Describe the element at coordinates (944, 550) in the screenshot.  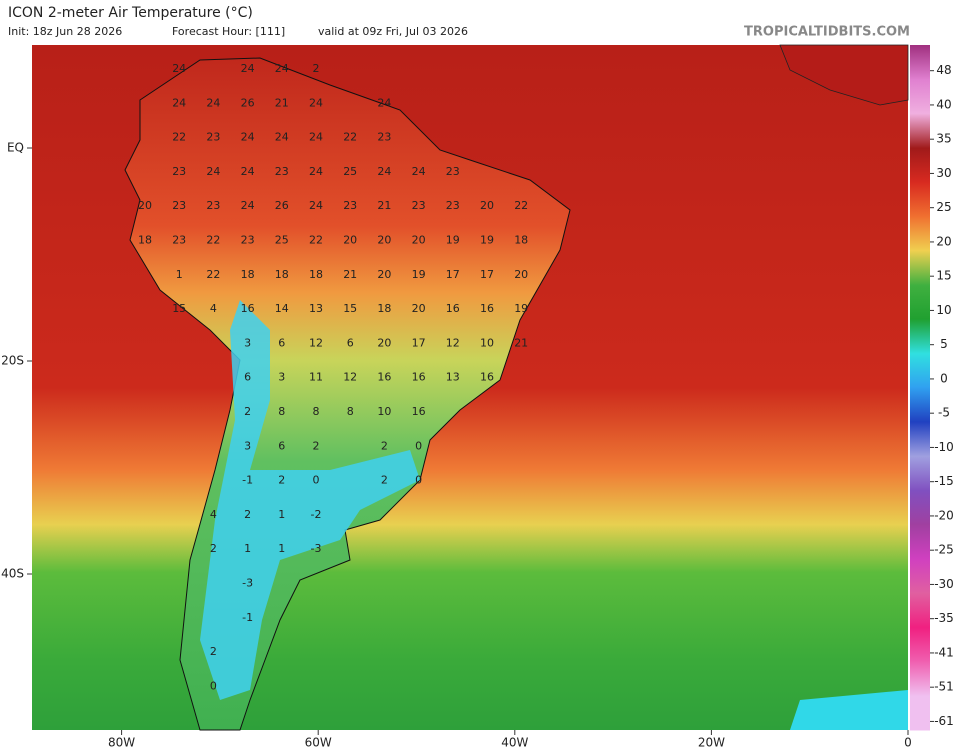
I see `colorbar-label: -25` at that location.